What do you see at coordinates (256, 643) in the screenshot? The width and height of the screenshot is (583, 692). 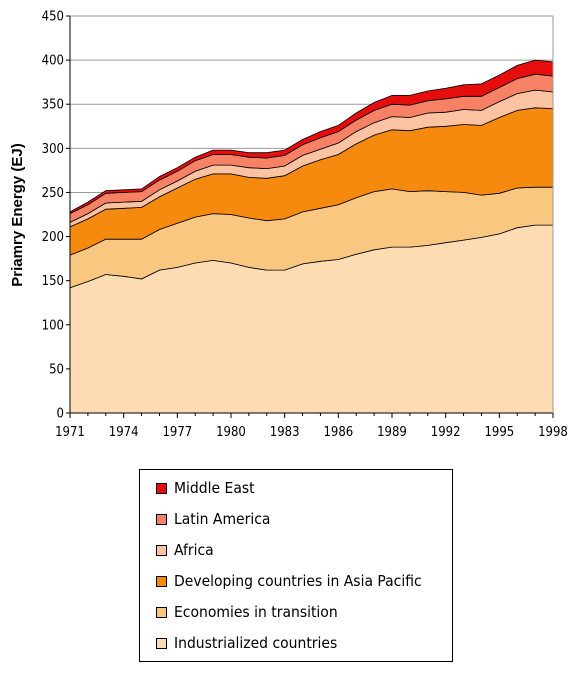 I see `legend-label: Industrialized countries` at bounding box center [256, 643].